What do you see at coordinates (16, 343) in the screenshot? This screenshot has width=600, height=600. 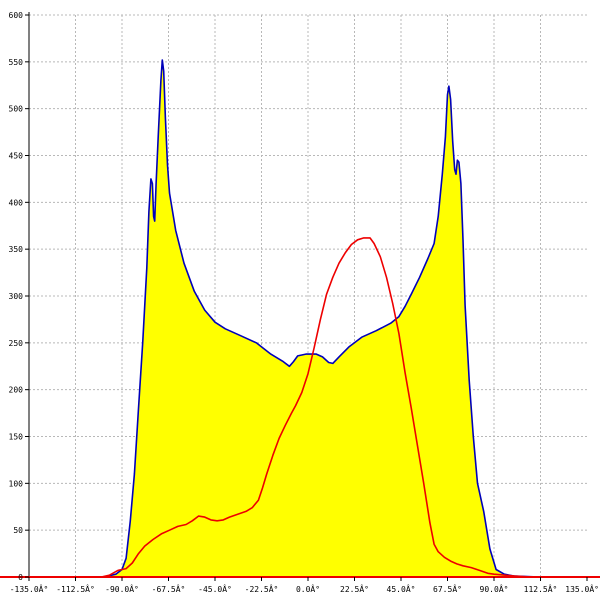 I see `y-tick-label: 250` at bounding box center [16, 343].